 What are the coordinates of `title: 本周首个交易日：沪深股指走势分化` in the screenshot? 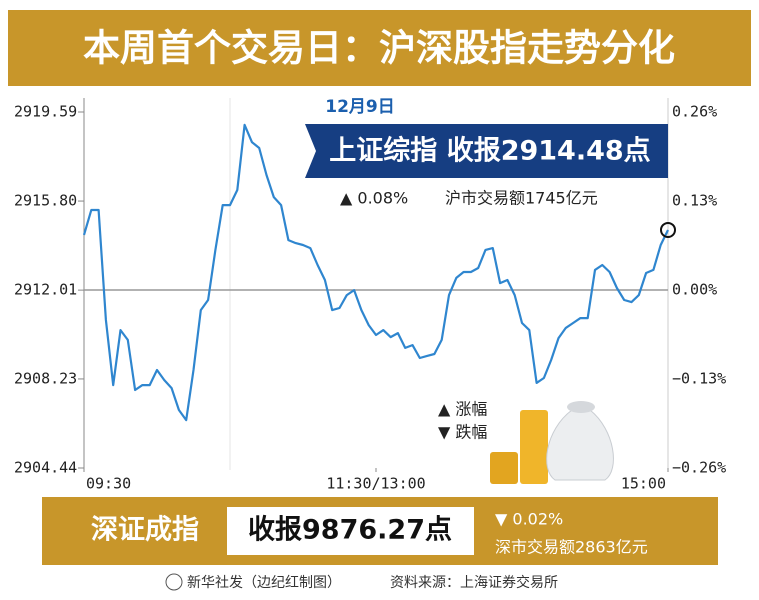 It's located at (379, 48).